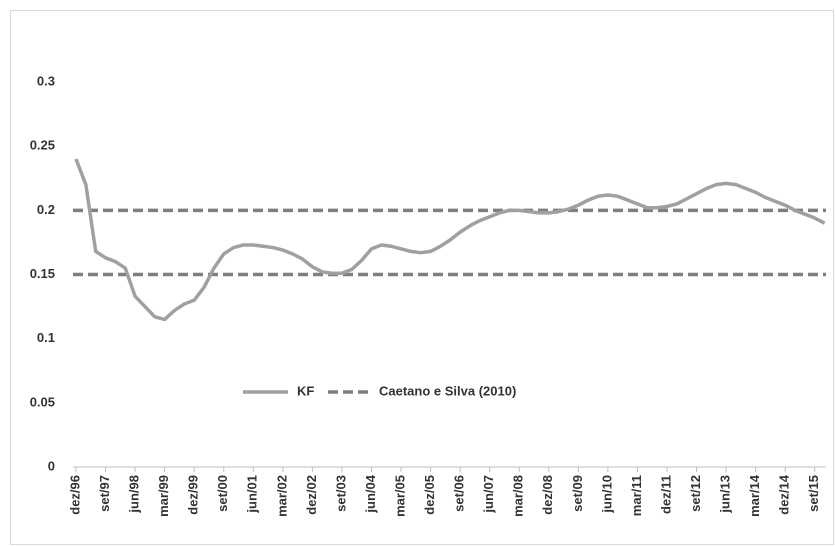 This screenshot has height=546, width=835. I want to click on x-tick-label: jun/98, so click(134, 494).